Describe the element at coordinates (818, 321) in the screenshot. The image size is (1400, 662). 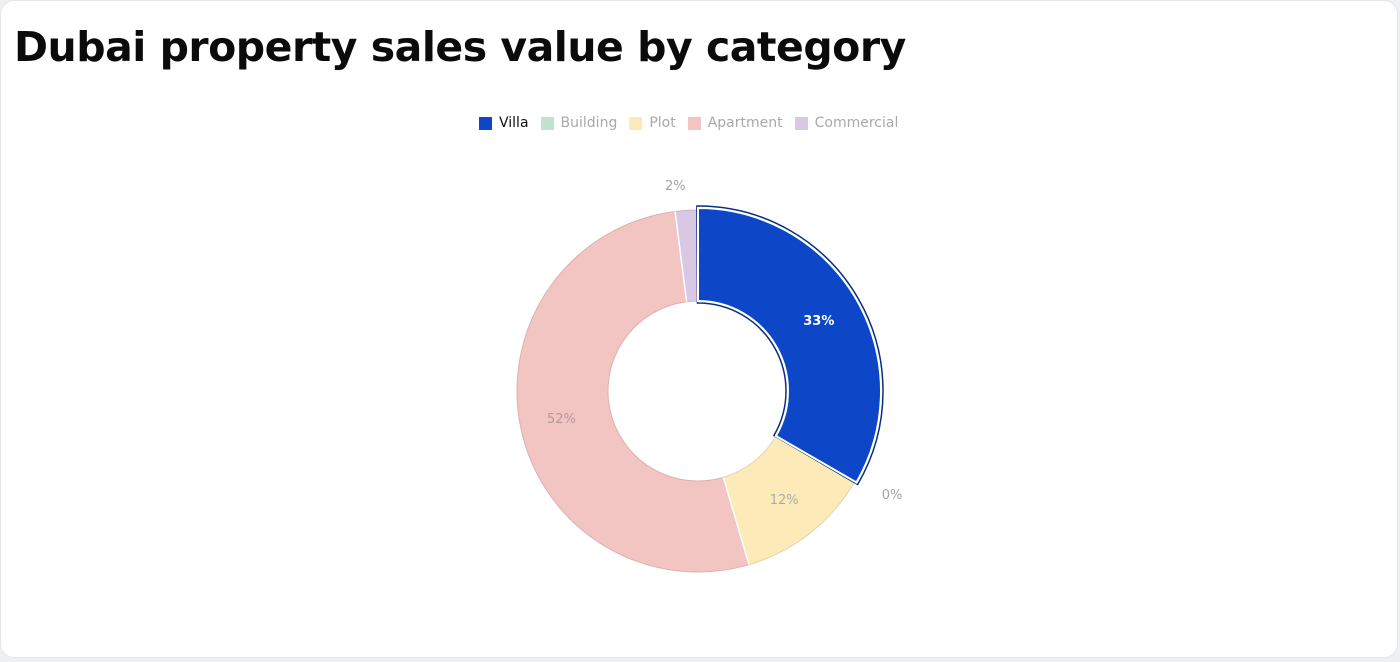
I see `slice-label-villa: 33%` at that location.